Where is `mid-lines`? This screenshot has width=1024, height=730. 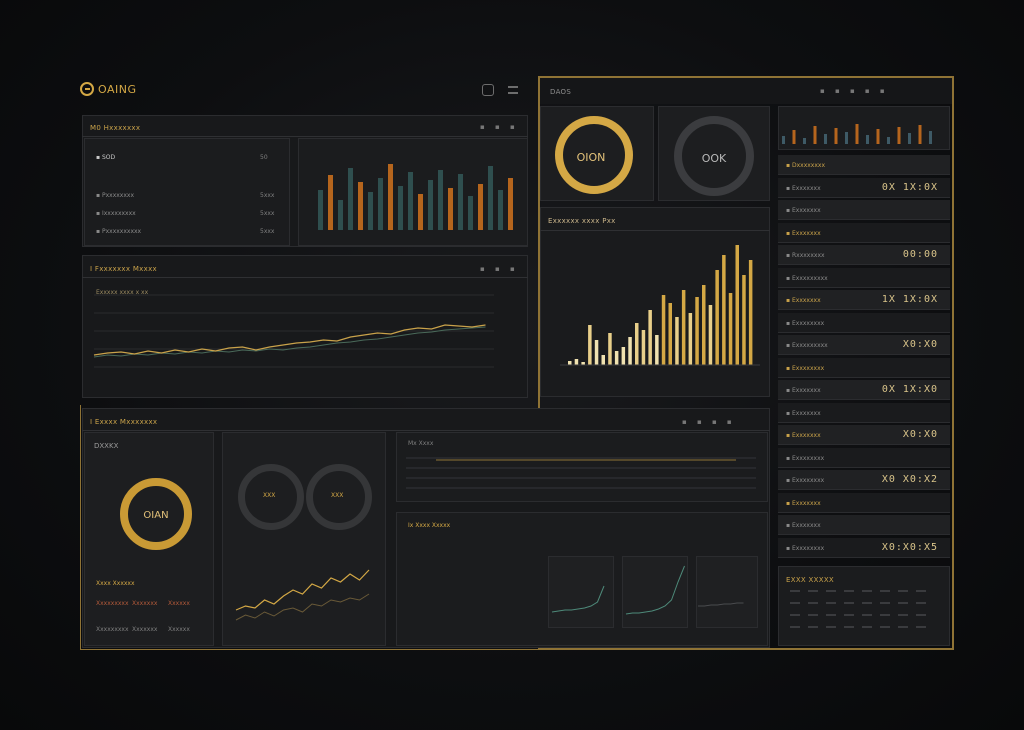 mid-lines is located at coordinates (581, 473).